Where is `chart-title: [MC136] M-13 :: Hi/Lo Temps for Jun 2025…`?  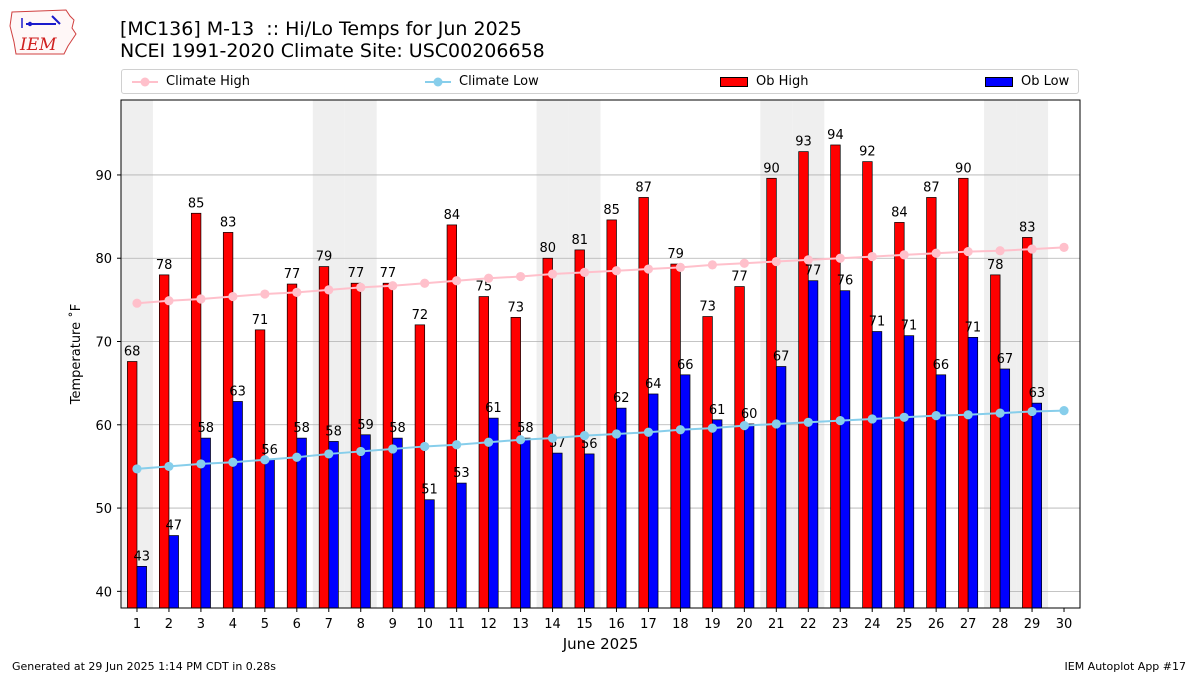 chart-title: [MC136] M-13 :: Hi/Lo Temps for Jun 2025… is located at coordinates (332, 40).